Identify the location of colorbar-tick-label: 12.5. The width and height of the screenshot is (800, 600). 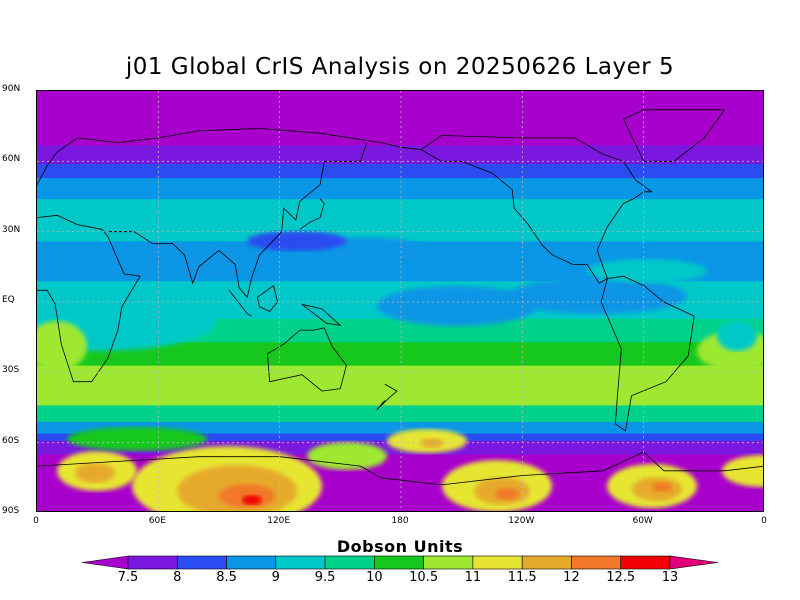
(621, 577).